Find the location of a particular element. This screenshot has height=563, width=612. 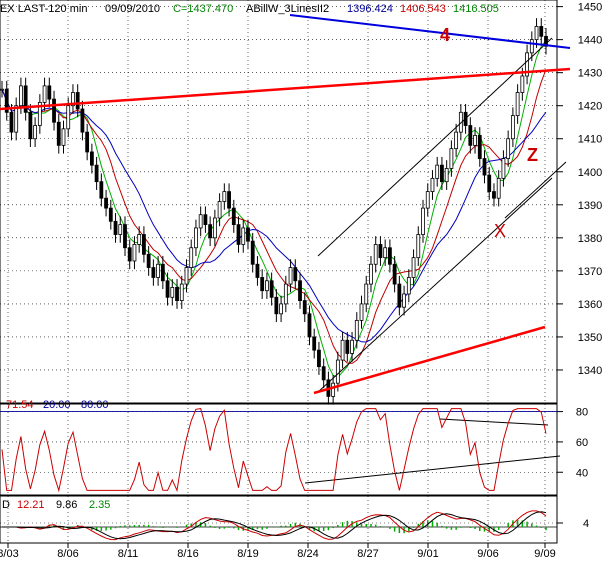

price-axis-label: 1390 is located at coordinates (590, 206).